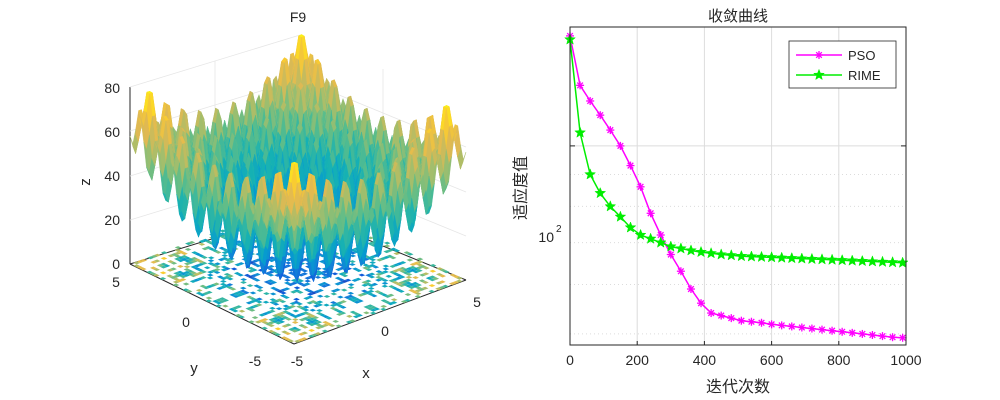  Describe the element at coordinates (380, 312) in the screenshot. I see `x-axis-line` at that location.